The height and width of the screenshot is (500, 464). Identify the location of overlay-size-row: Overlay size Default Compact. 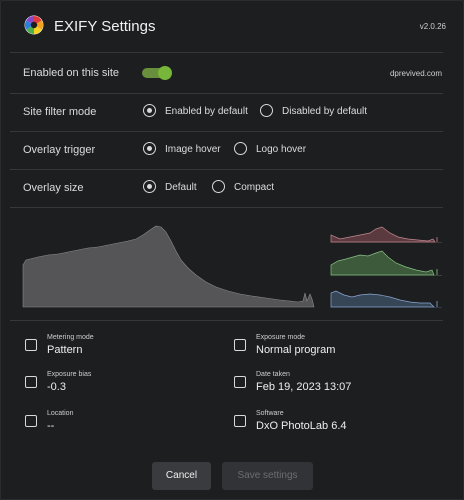
(232, 189).